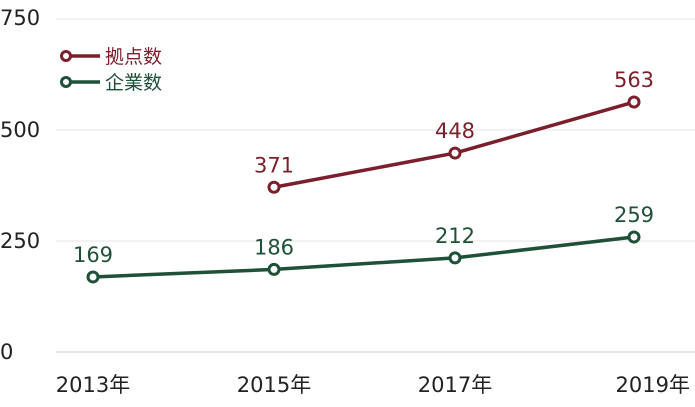 The image size is (695, 407). Describe the element at coordinates (6, 352) in the screenshot. I see `y-tick-label-0: 0` at that location.